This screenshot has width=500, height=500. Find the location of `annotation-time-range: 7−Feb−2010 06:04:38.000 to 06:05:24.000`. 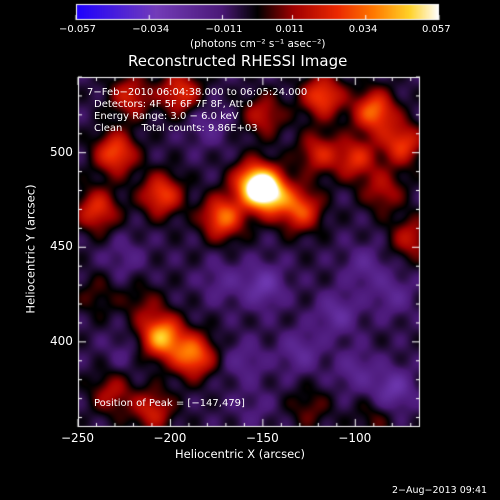

annotation-time-range: 7−Feb−2010 06:04:38.000 to 06:05:24.000 is located at coordinates (197, 92).